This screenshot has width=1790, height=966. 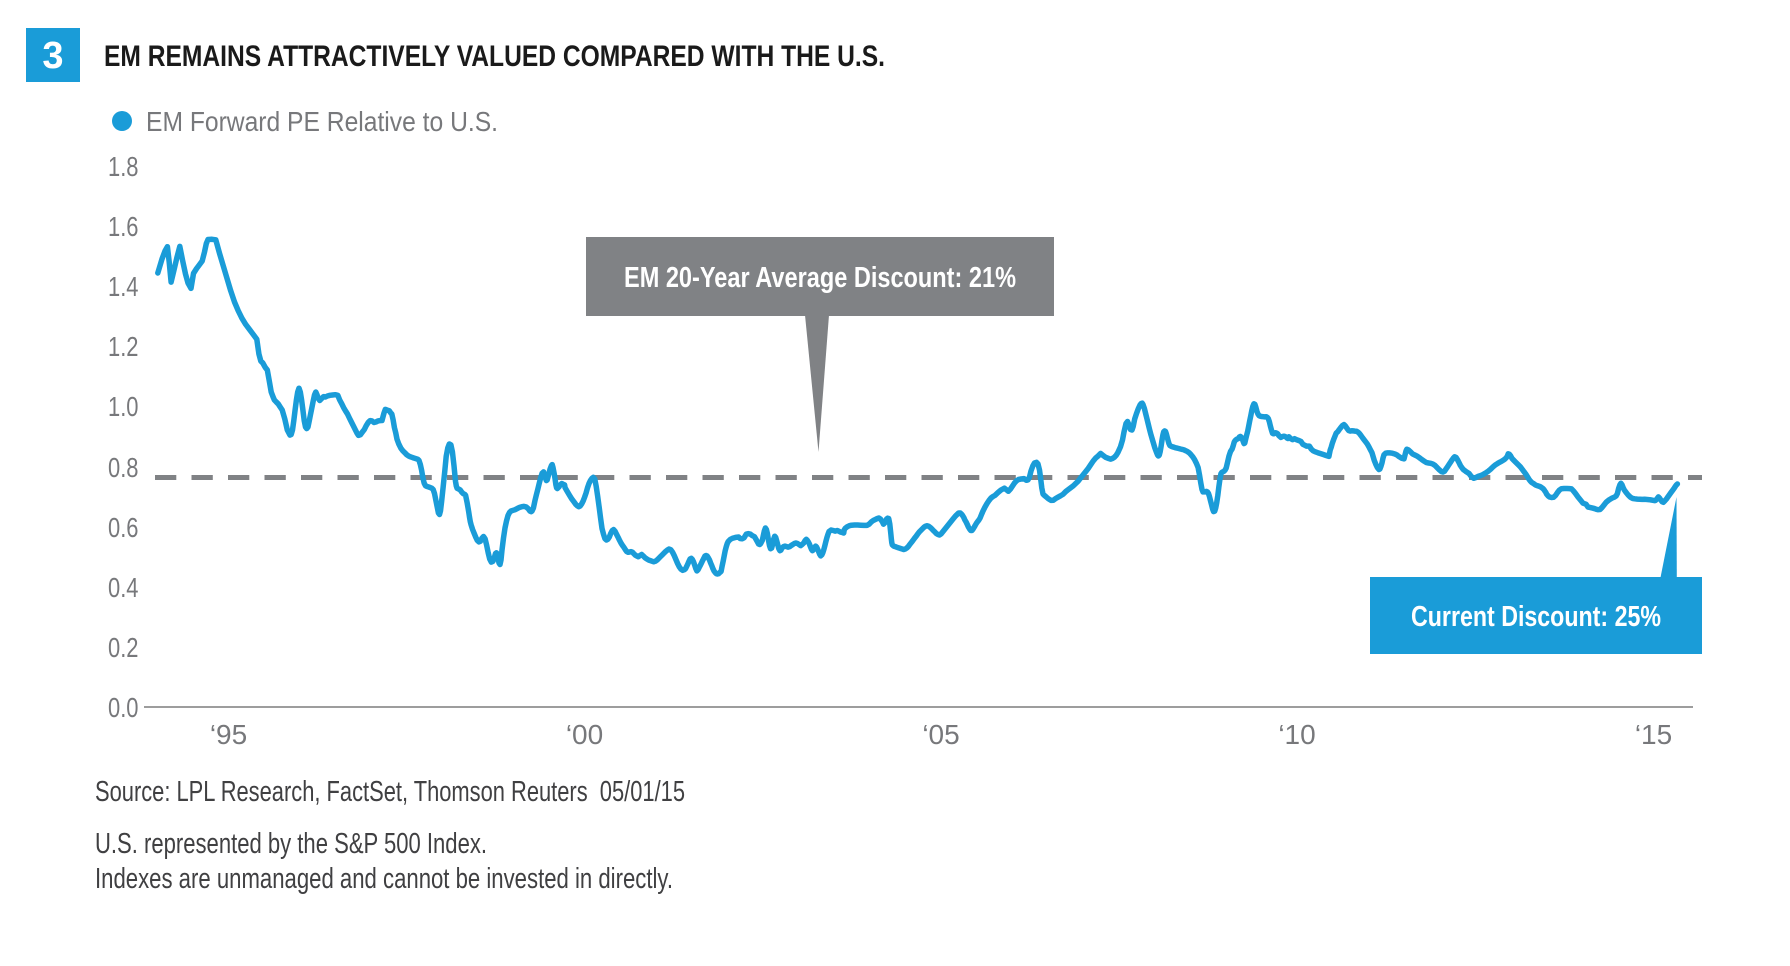 What do you see at coordinates (123, 647) in the screenshot?
I see `svg-text: 0.2` at bounding box center [123, 647].